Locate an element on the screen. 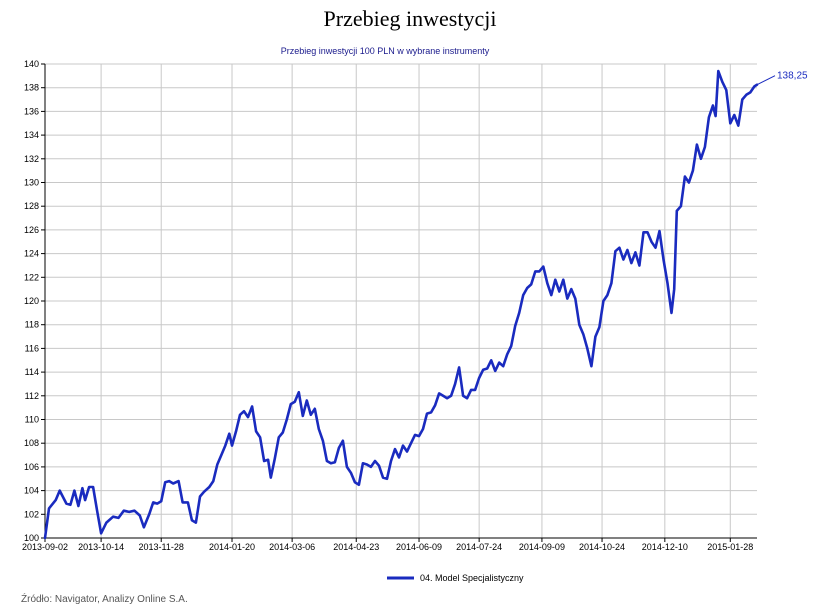 This screenshot has height=610, width=820. y-tick-label: 116 is located at coordinates (32, 348).